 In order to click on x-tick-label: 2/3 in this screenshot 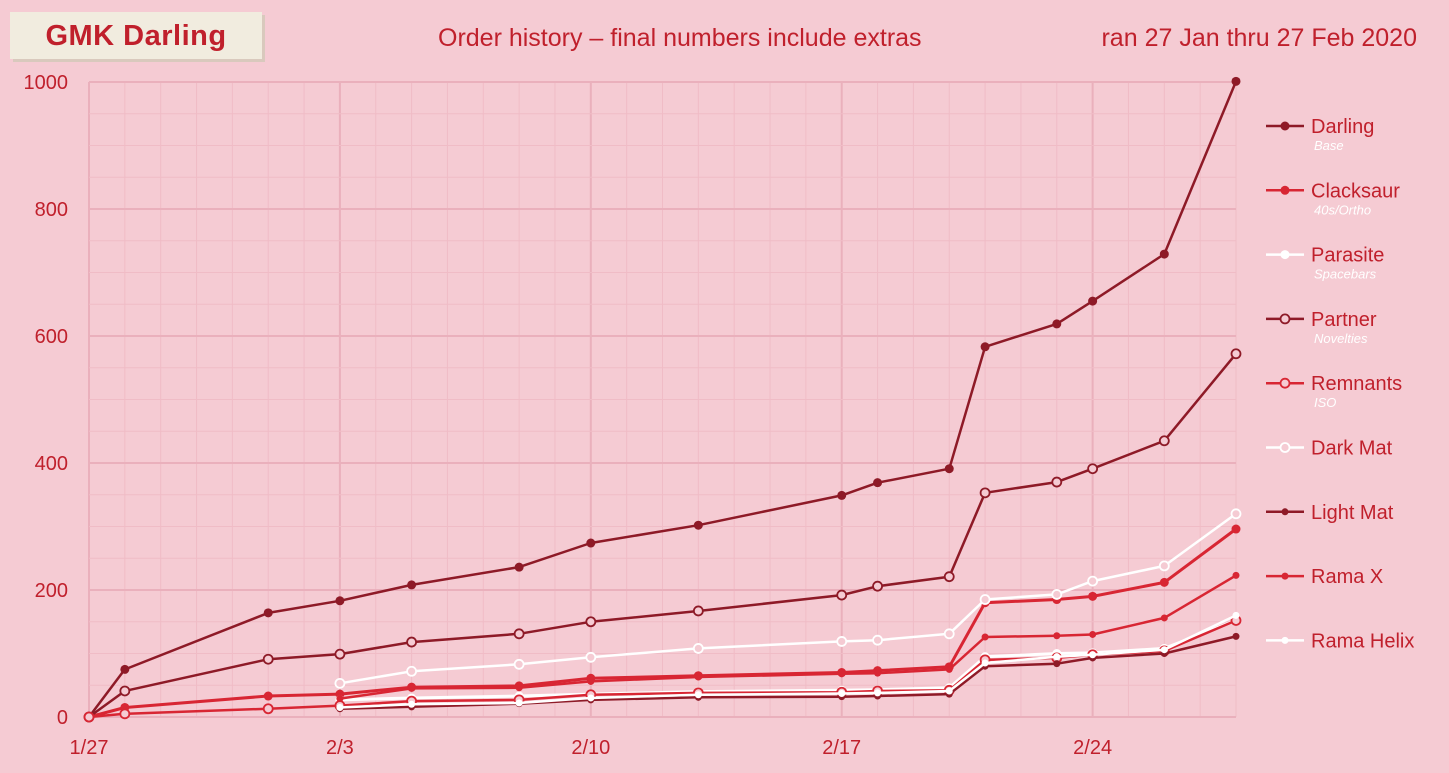, I will do `click(340, 748)`.